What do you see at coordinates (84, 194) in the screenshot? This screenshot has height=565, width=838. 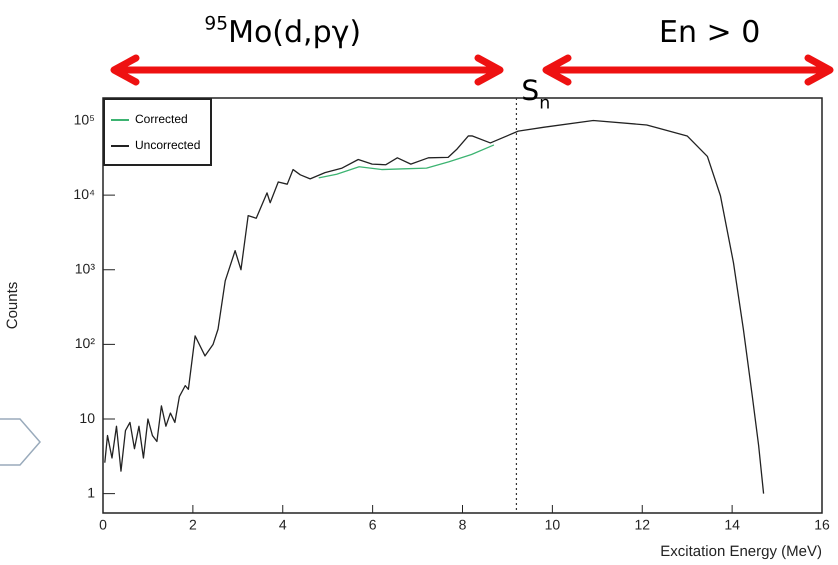 I see `y-tick-label: 10⁴` at bounding box center [84, 194].